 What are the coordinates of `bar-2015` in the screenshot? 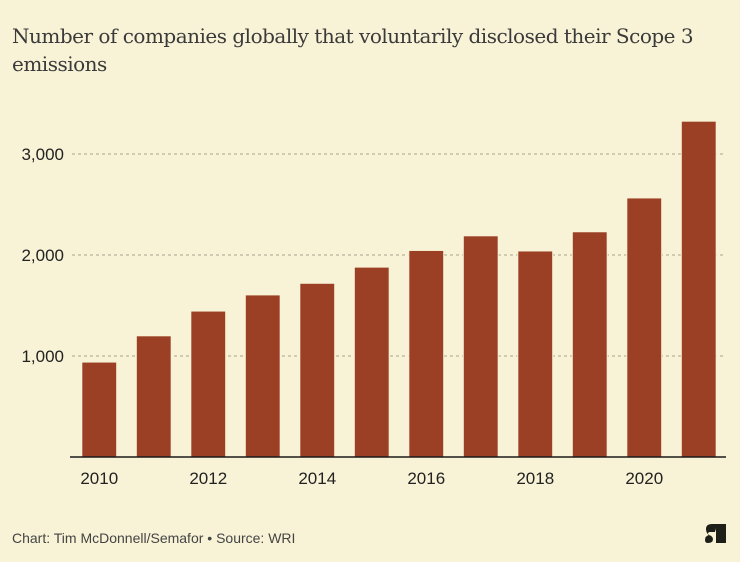 It's located at (371, 362).